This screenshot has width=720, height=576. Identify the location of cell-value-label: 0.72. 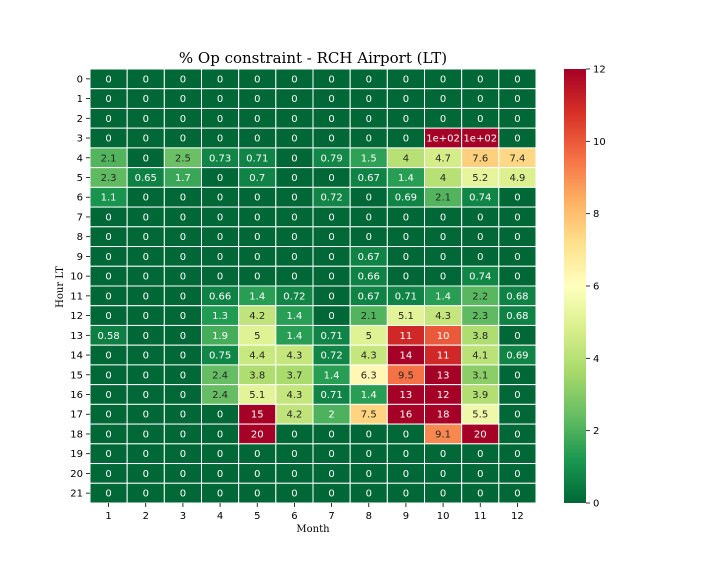
(331, 356).